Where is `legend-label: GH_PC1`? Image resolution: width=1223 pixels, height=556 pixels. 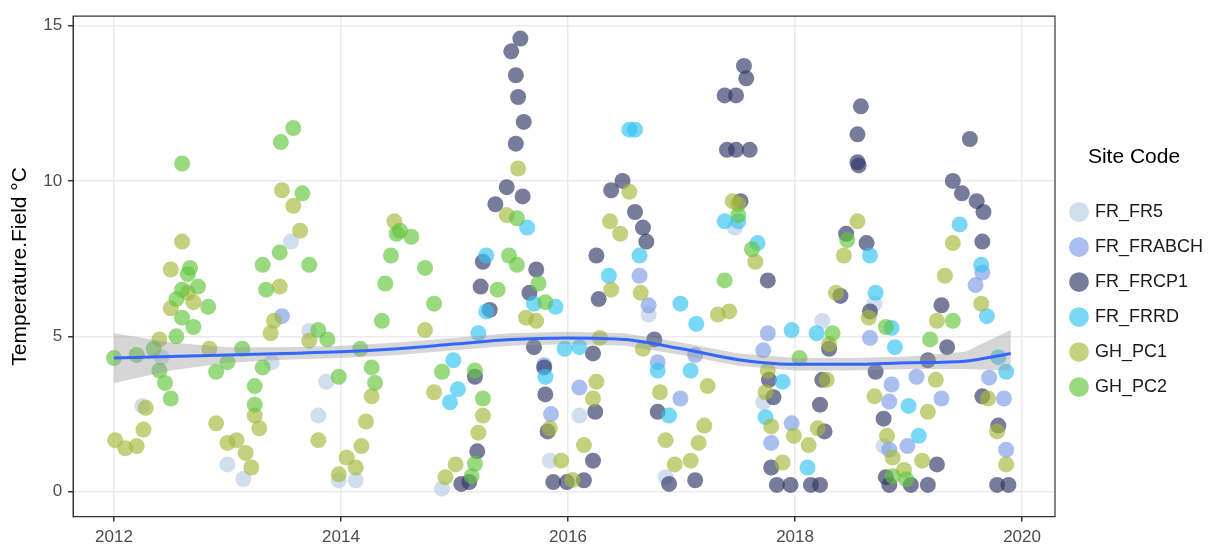
legend-label: GH_PC1 is located at coordinates (1131, 352).